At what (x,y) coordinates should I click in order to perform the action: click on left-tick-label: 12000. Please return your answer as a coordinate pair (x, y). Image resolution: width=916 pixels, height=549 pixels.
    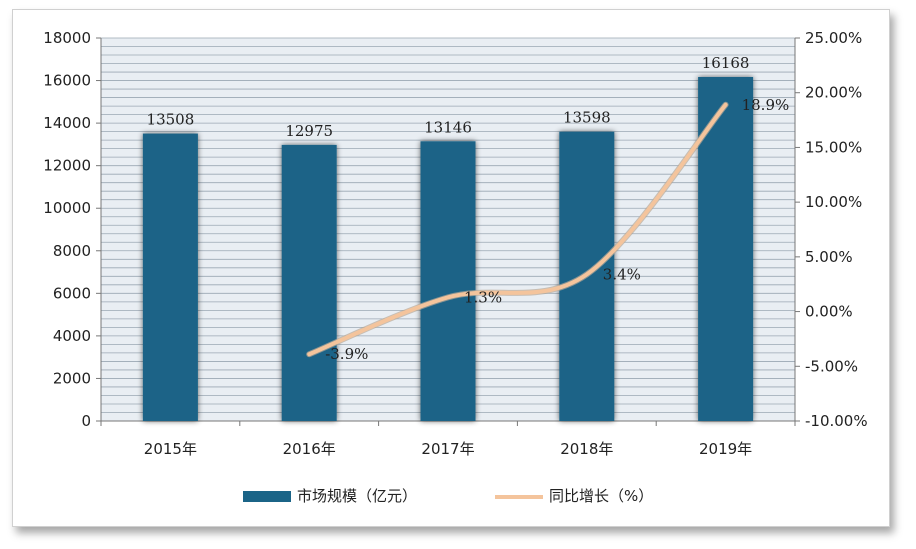
    Looking at the image, I should click on (67, 166).